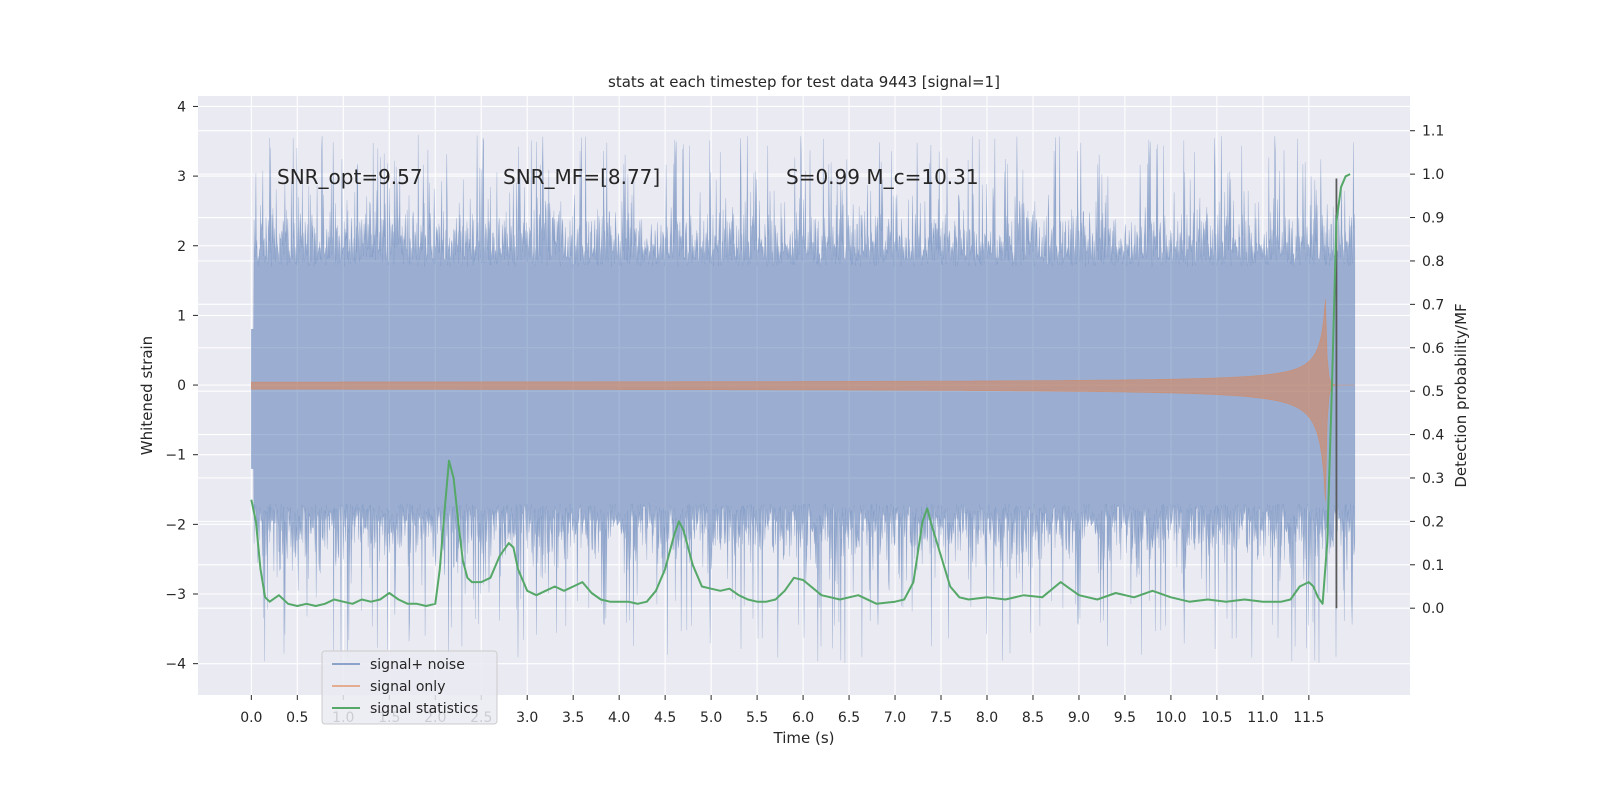  Describe the element at coordinates (665, 718) in the screenshot. I see `x-tick-label: 4.5` at that location.